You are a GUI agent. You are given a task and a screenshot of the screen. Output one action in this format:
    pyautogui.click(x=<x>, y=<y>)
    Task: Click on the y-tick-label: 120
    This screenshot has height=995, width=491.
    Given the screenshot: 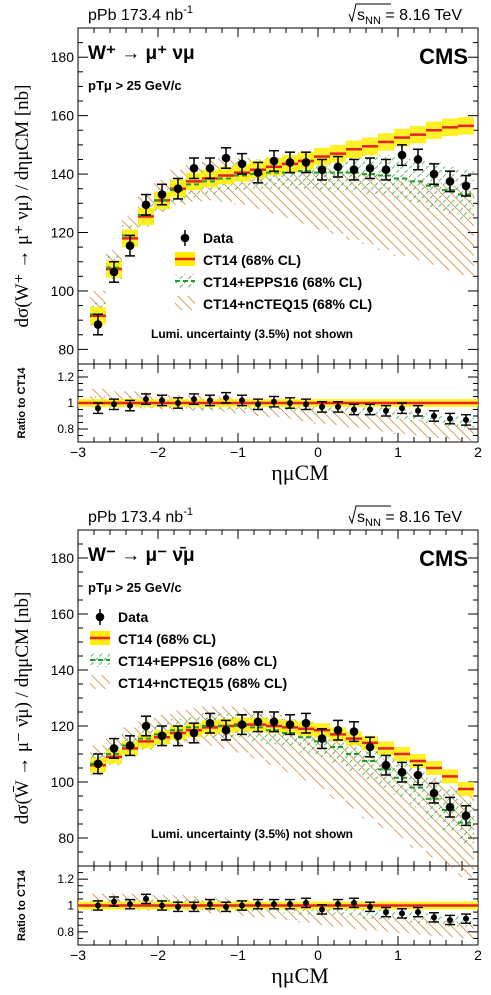 What is the action you would take?
    pyautogui.click(x=63, y=726)
    